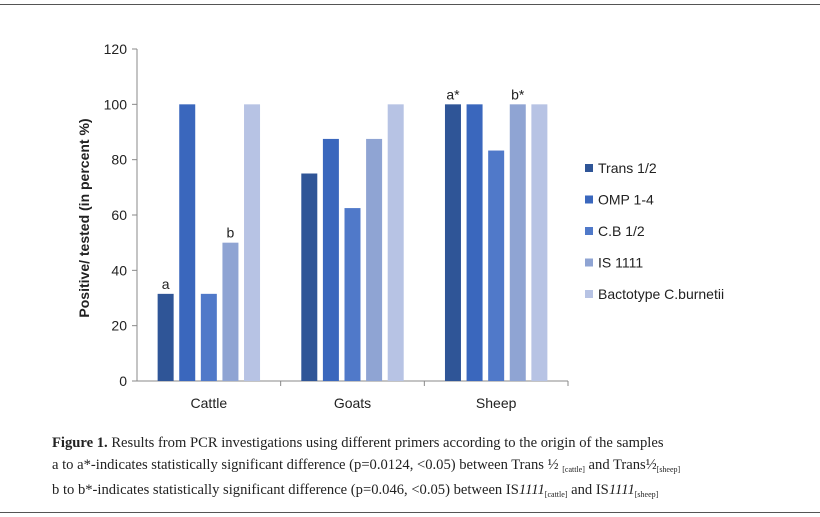 This screenshot has height=517, width=820. Describe the element at coordinates (80, 443) in the screenshot. I see `figure-label: Figure 1.` at that location.